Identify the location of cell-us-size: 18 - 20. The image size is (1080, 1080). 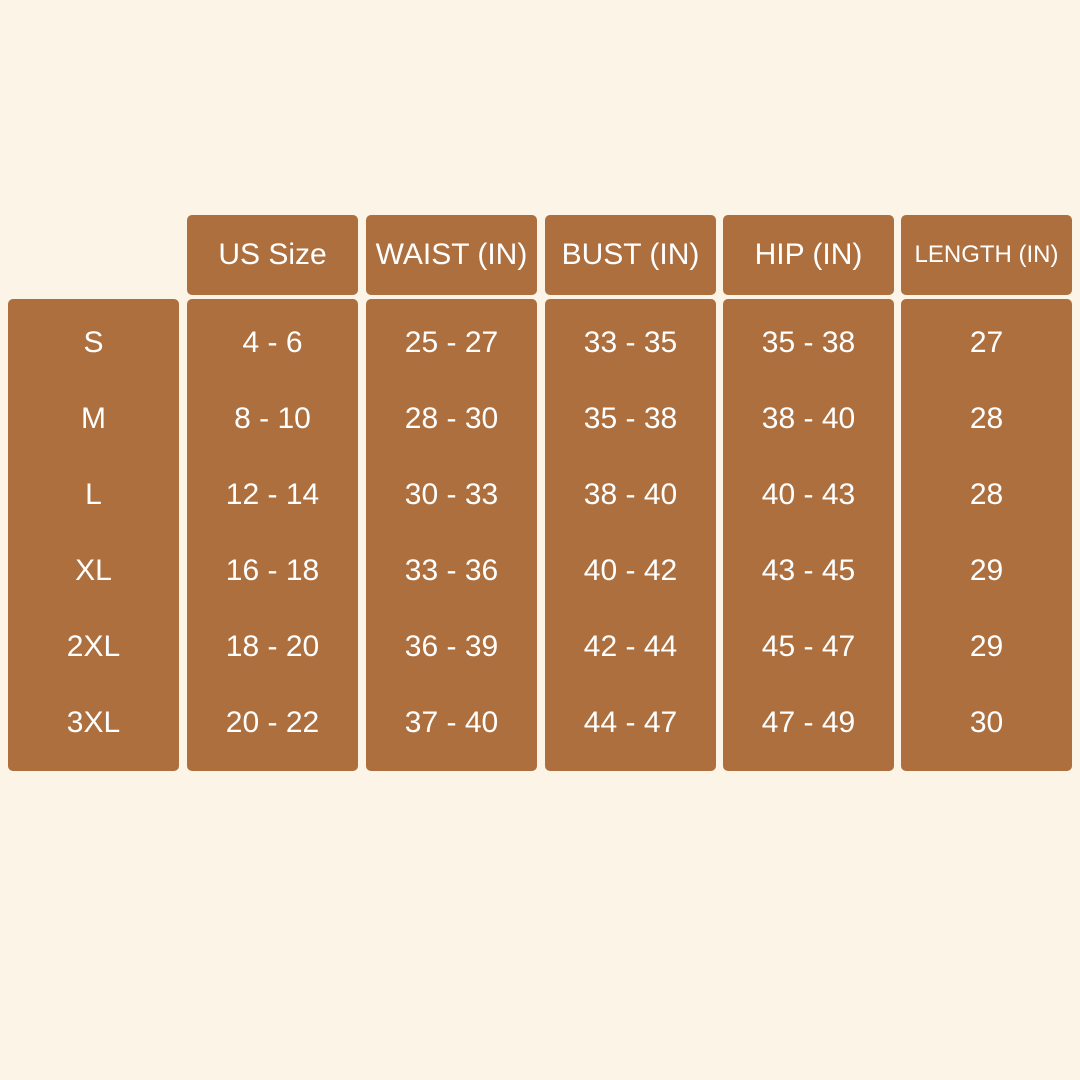
(272, 646).